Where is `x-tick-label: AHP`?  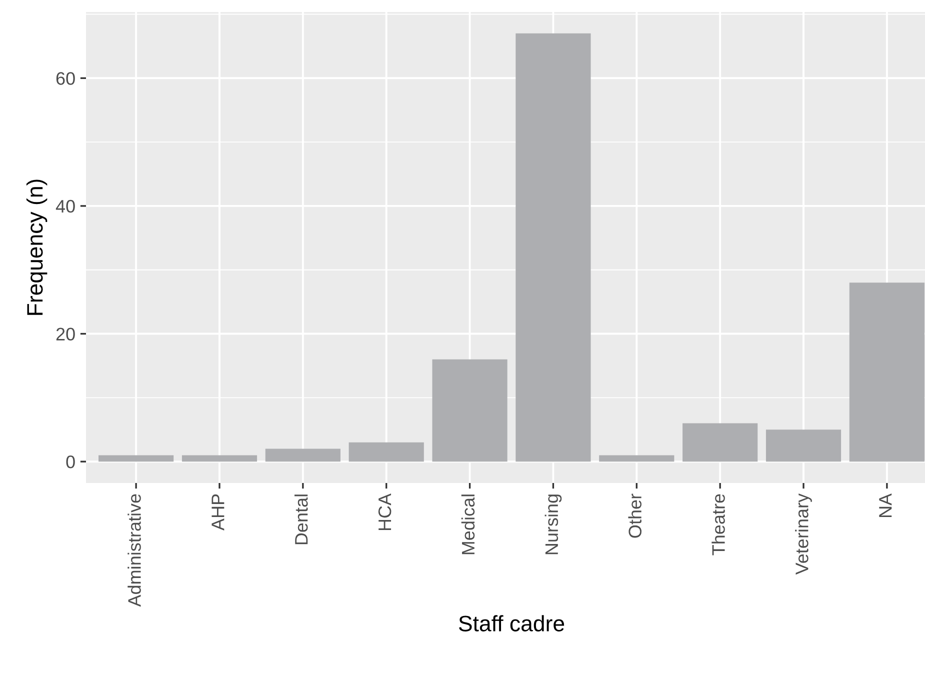
x-tick-label: AHP is located at coordinates (218, 512).